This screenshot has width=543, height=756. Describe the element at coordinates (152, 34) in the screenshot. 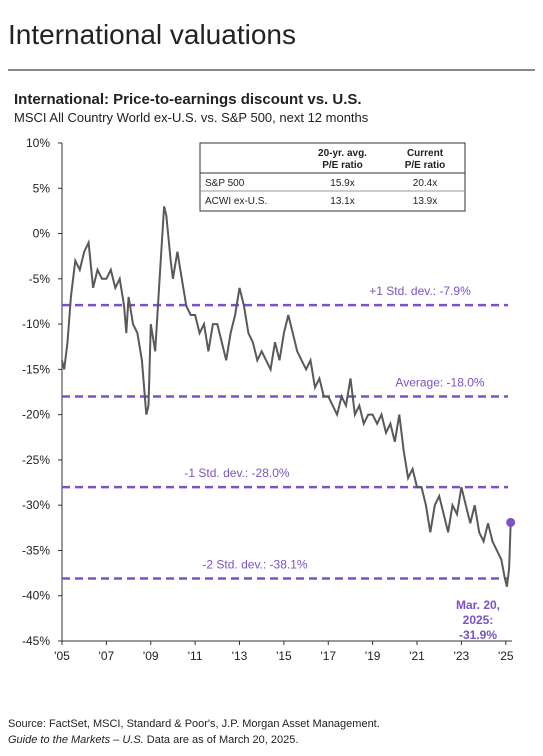

I see `page-title: International valuations` at that location.